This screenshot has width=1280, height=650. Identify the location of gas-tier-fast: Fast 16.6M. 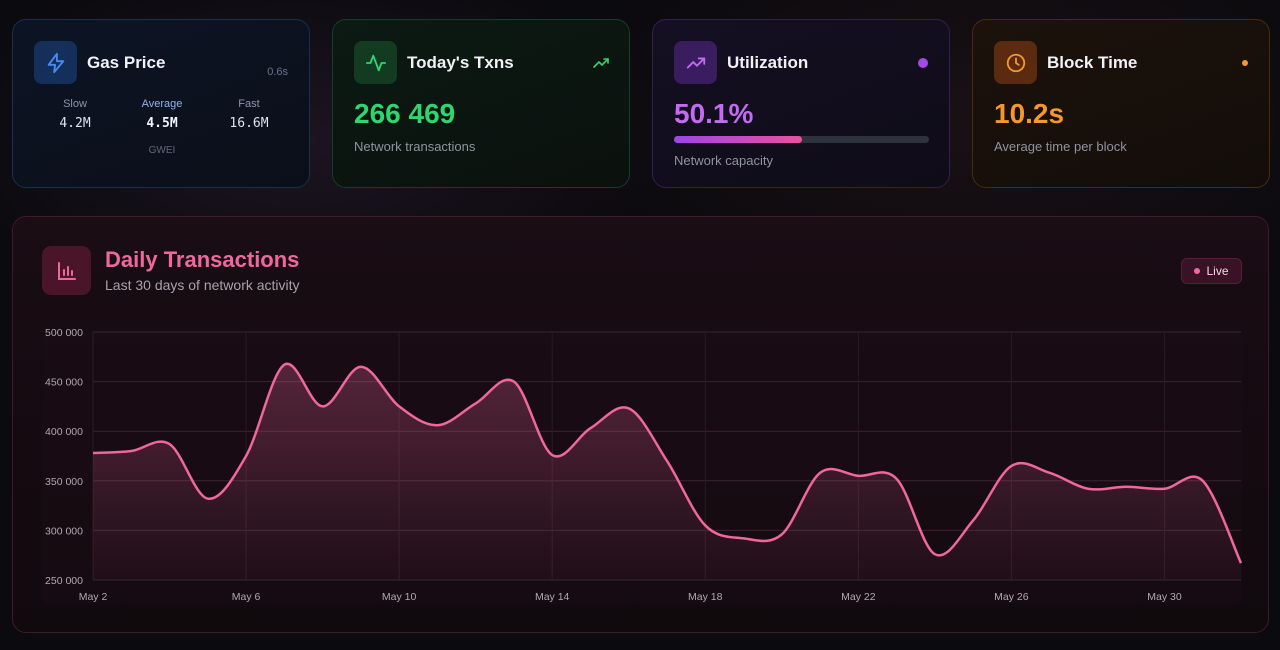
(249, 114).